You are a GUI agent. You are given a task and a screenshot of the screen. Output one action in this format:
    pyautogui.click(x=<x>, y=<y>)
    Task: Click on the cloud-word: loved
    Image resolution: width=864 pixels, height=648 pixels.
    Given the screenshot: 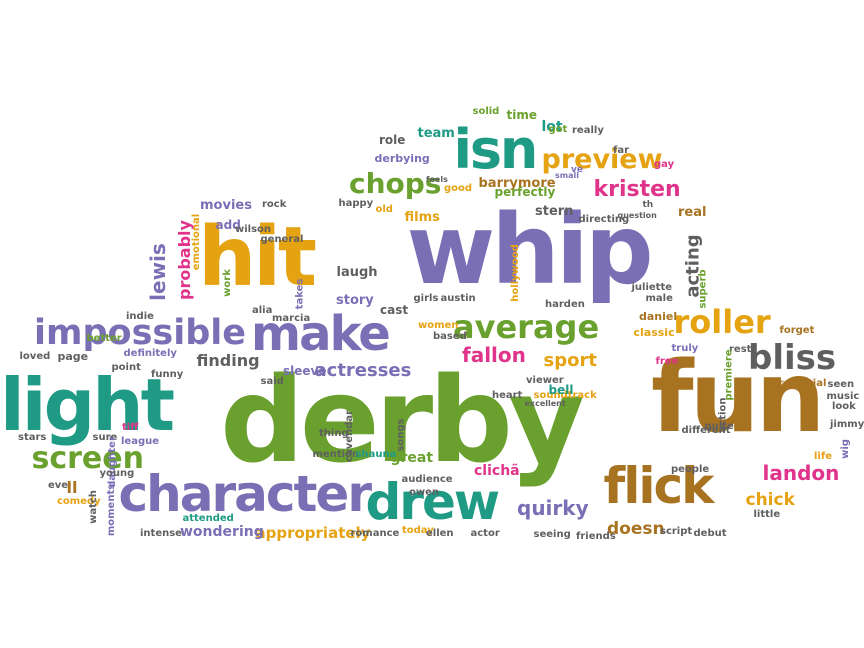 What is the action you would take?
    pyautogui.click(x=35, y=356)
    